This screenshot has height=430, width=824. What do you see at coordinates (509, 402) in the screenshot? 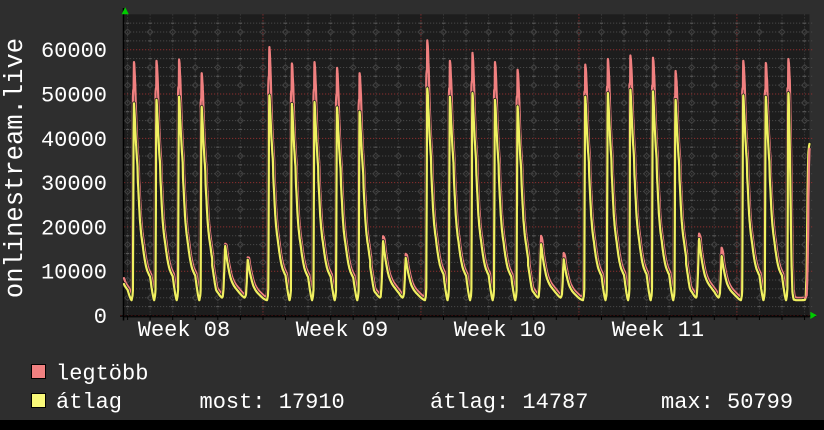
I see `svg-text: átlag: 14787` at bounding box center [509, 402].